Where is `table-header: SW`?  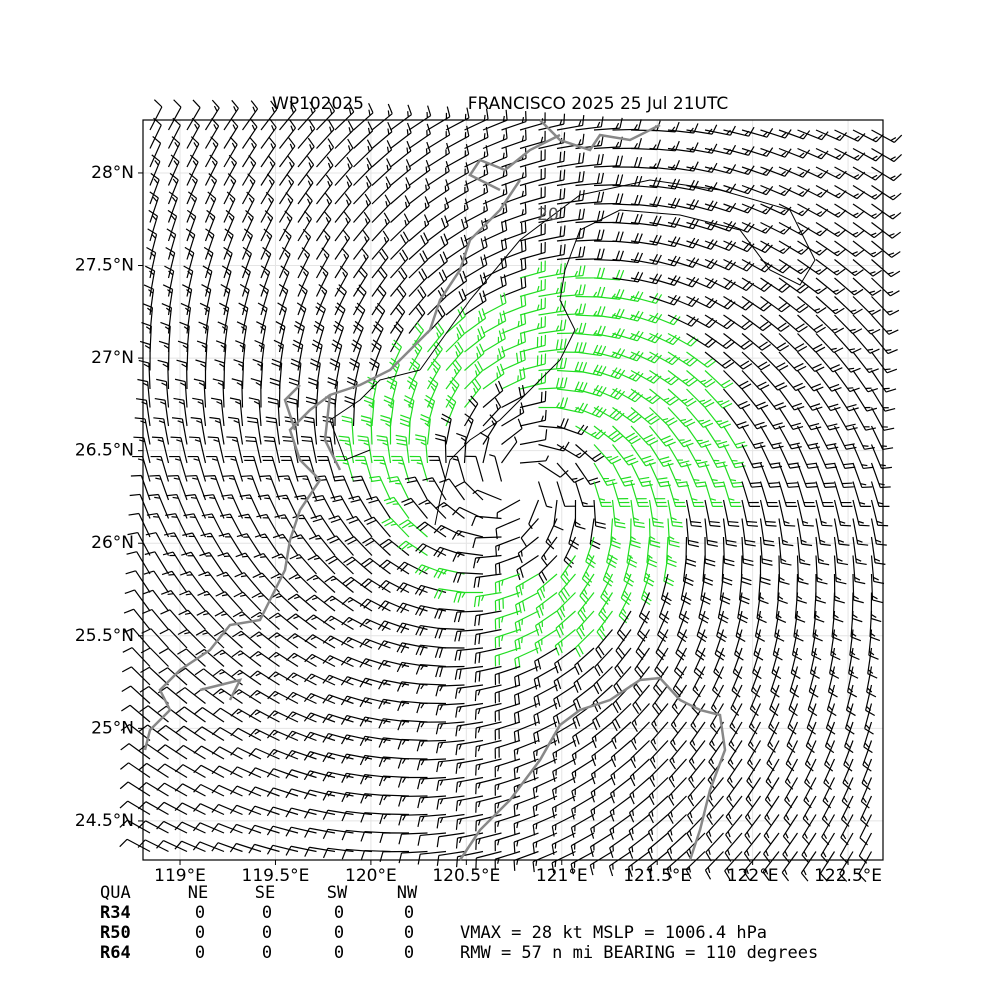
table-header: SW is located at coordinates (337, 893).